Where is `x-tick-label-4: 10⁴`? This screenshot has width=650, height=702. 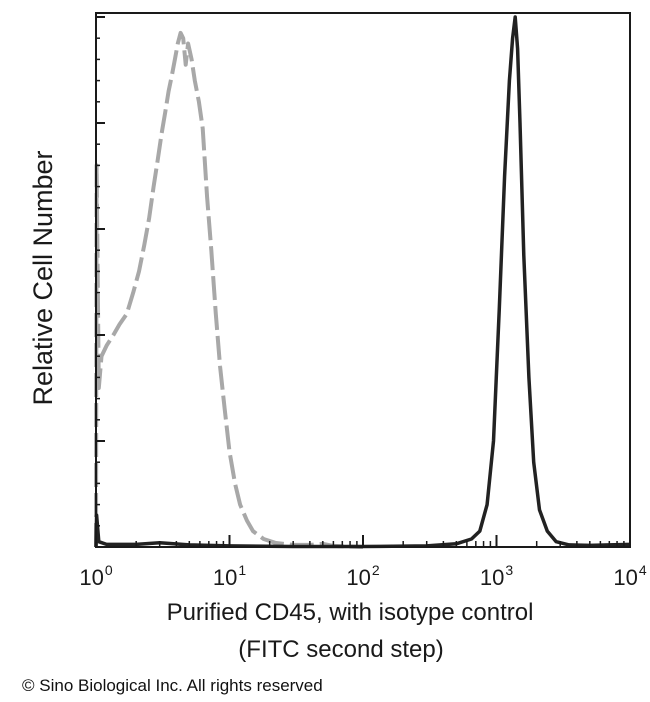 x-tick-label-4: 10⁴ is located at coordinates (629, 576).